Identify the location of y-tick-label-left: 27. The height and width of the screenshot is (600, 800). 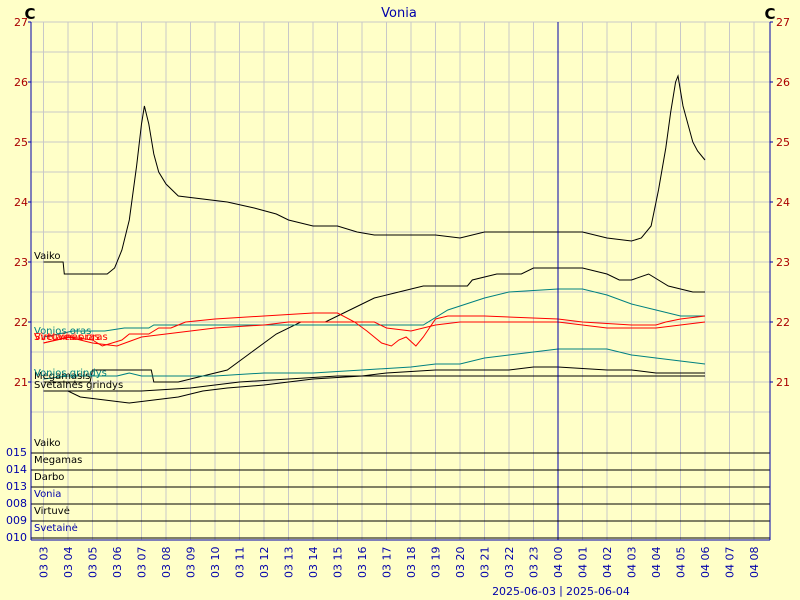
(21, 22).